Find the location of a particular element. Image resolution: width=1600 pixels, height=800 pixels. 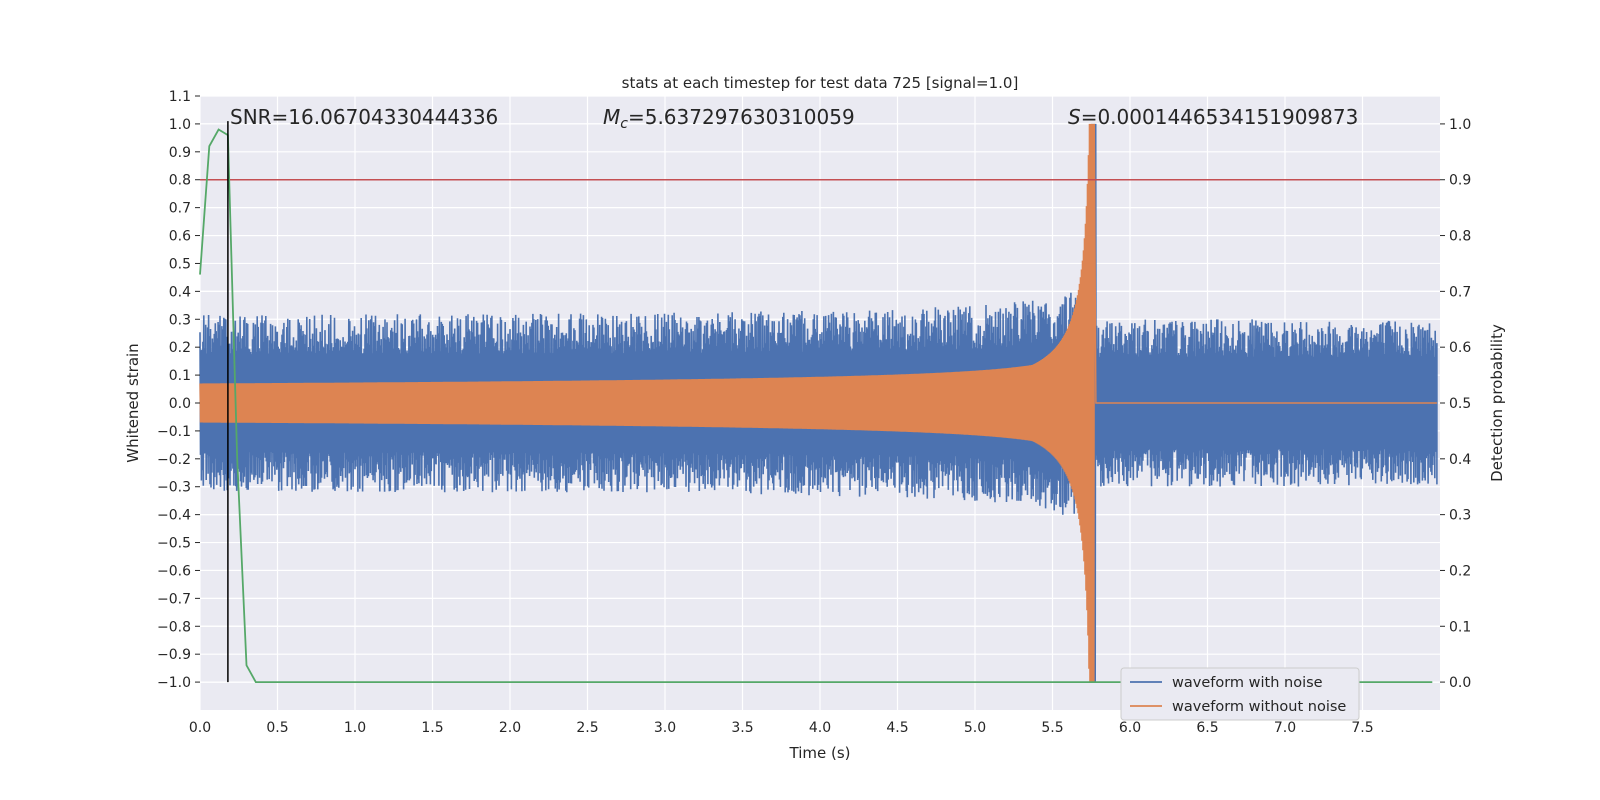

y2-tick-label: 0.3 is located at coordinates (1460, 516).